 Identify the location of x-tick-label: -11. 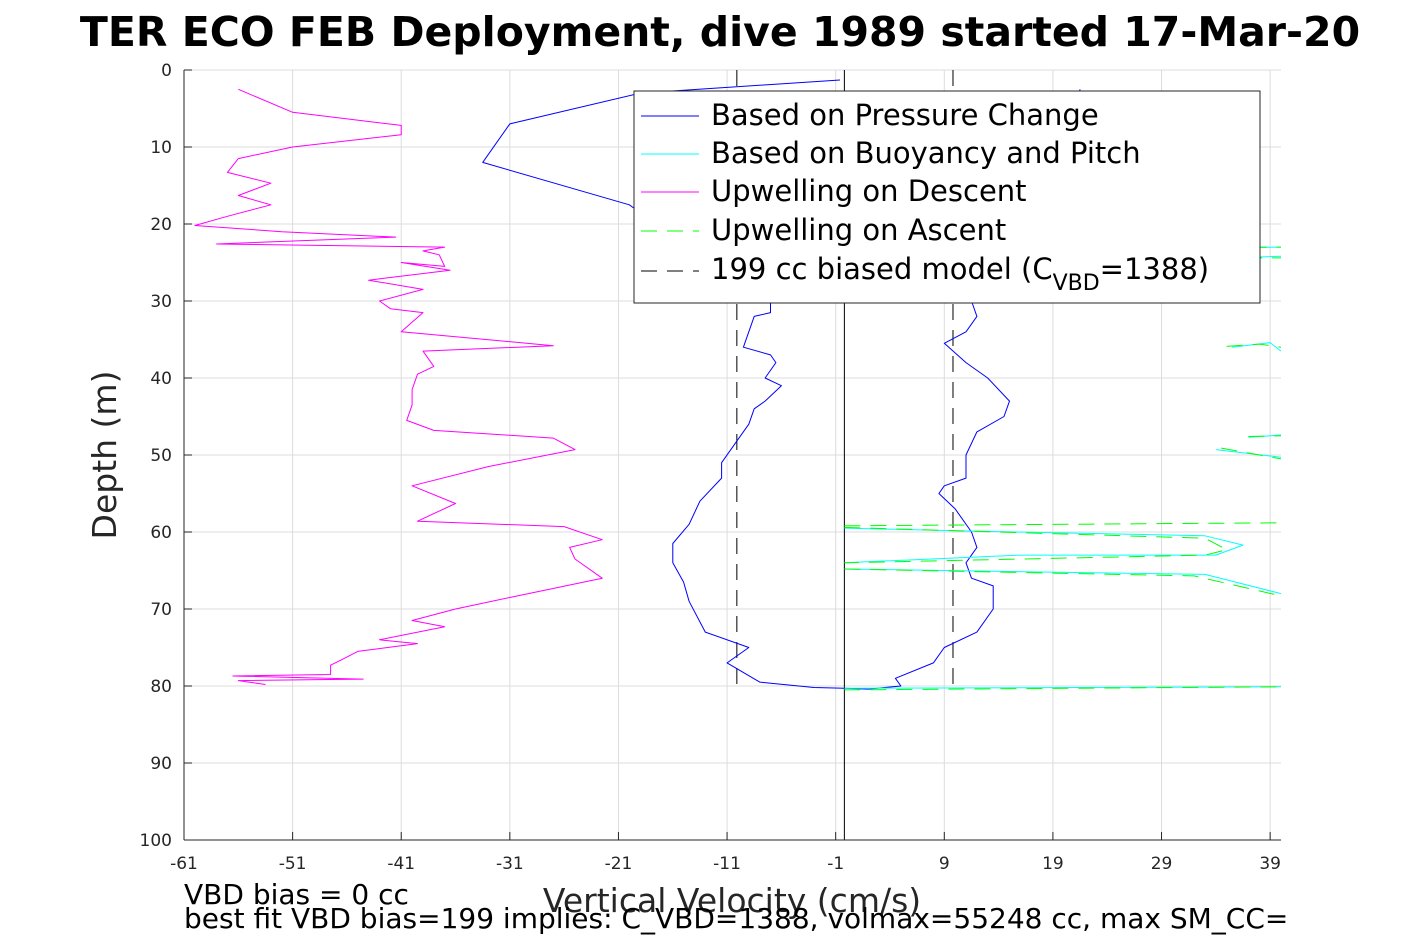
(727, 864).